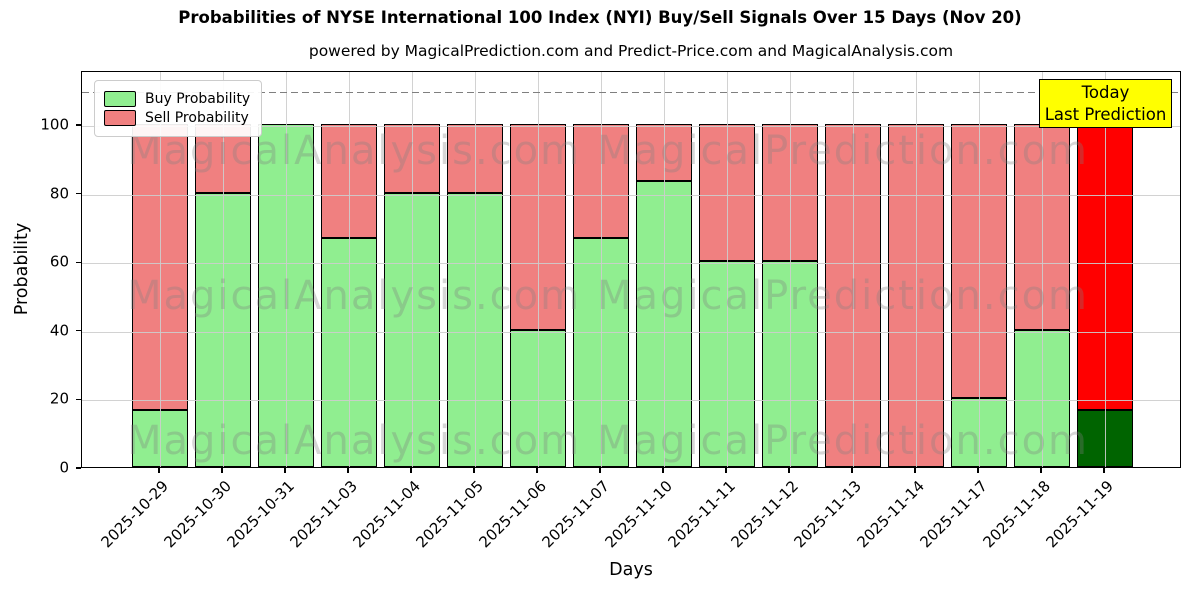  What do you see at coordinates (54, 124) in the screenshot?
I see `y-tick-label: 100` at bounding box center [54, 124].